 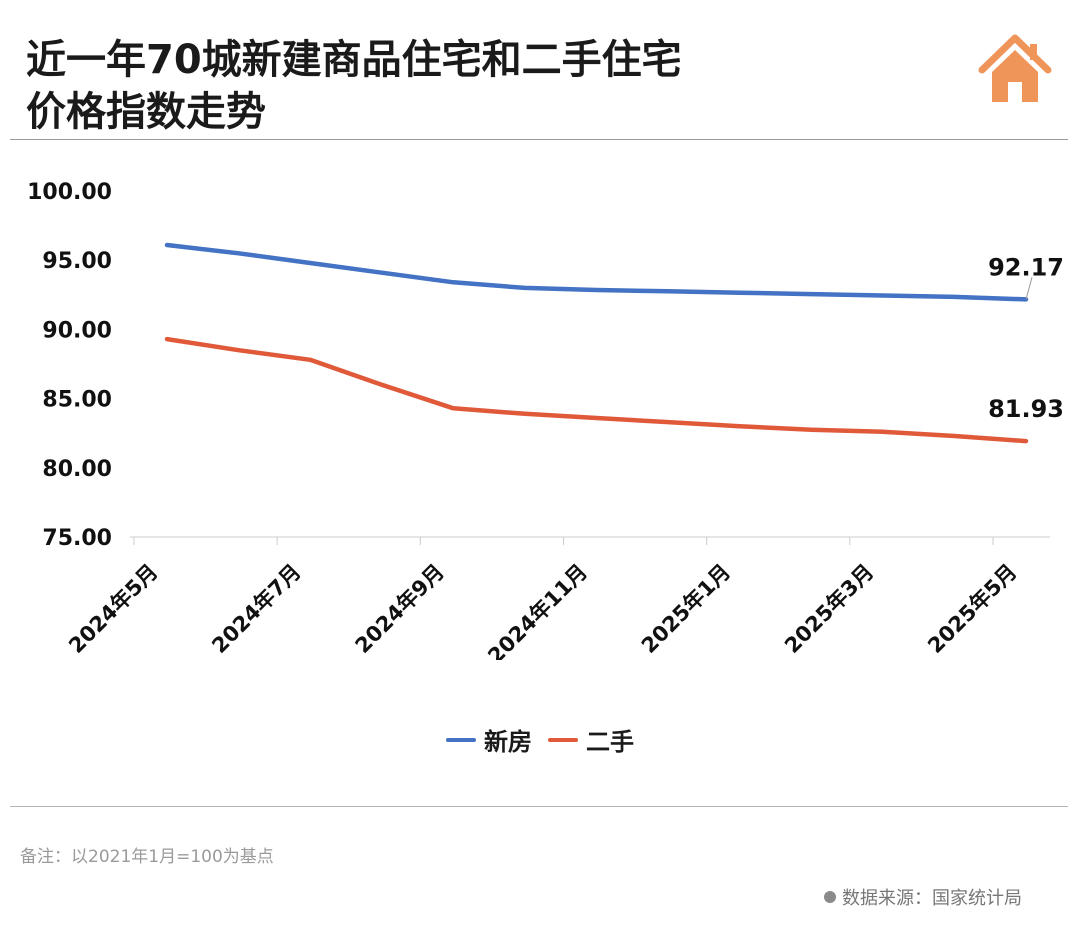 What do you see at coordinates (256, 609) in the screenshot?
I see `x-tick-label: 2024年7月` at bounding box center [256, 609].